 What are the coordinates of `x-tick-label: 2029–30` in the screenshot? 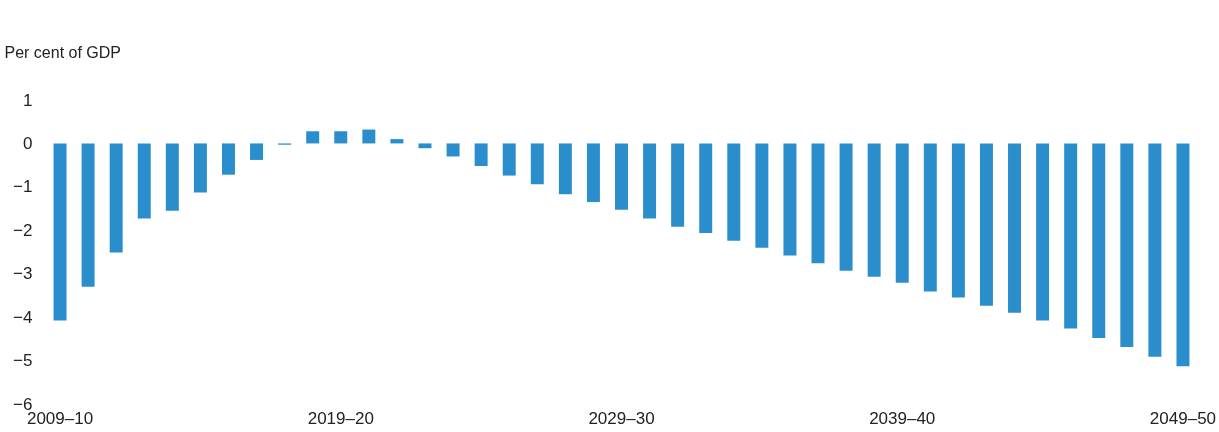 It's located at (621, 418).